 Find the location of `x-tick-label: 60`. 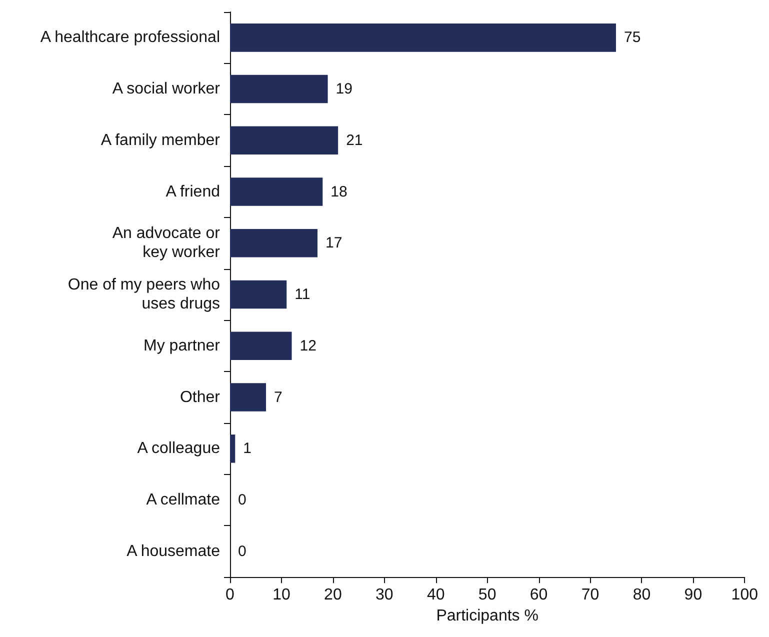

x-tick-label: 60 is located at coordinates (539, 595).